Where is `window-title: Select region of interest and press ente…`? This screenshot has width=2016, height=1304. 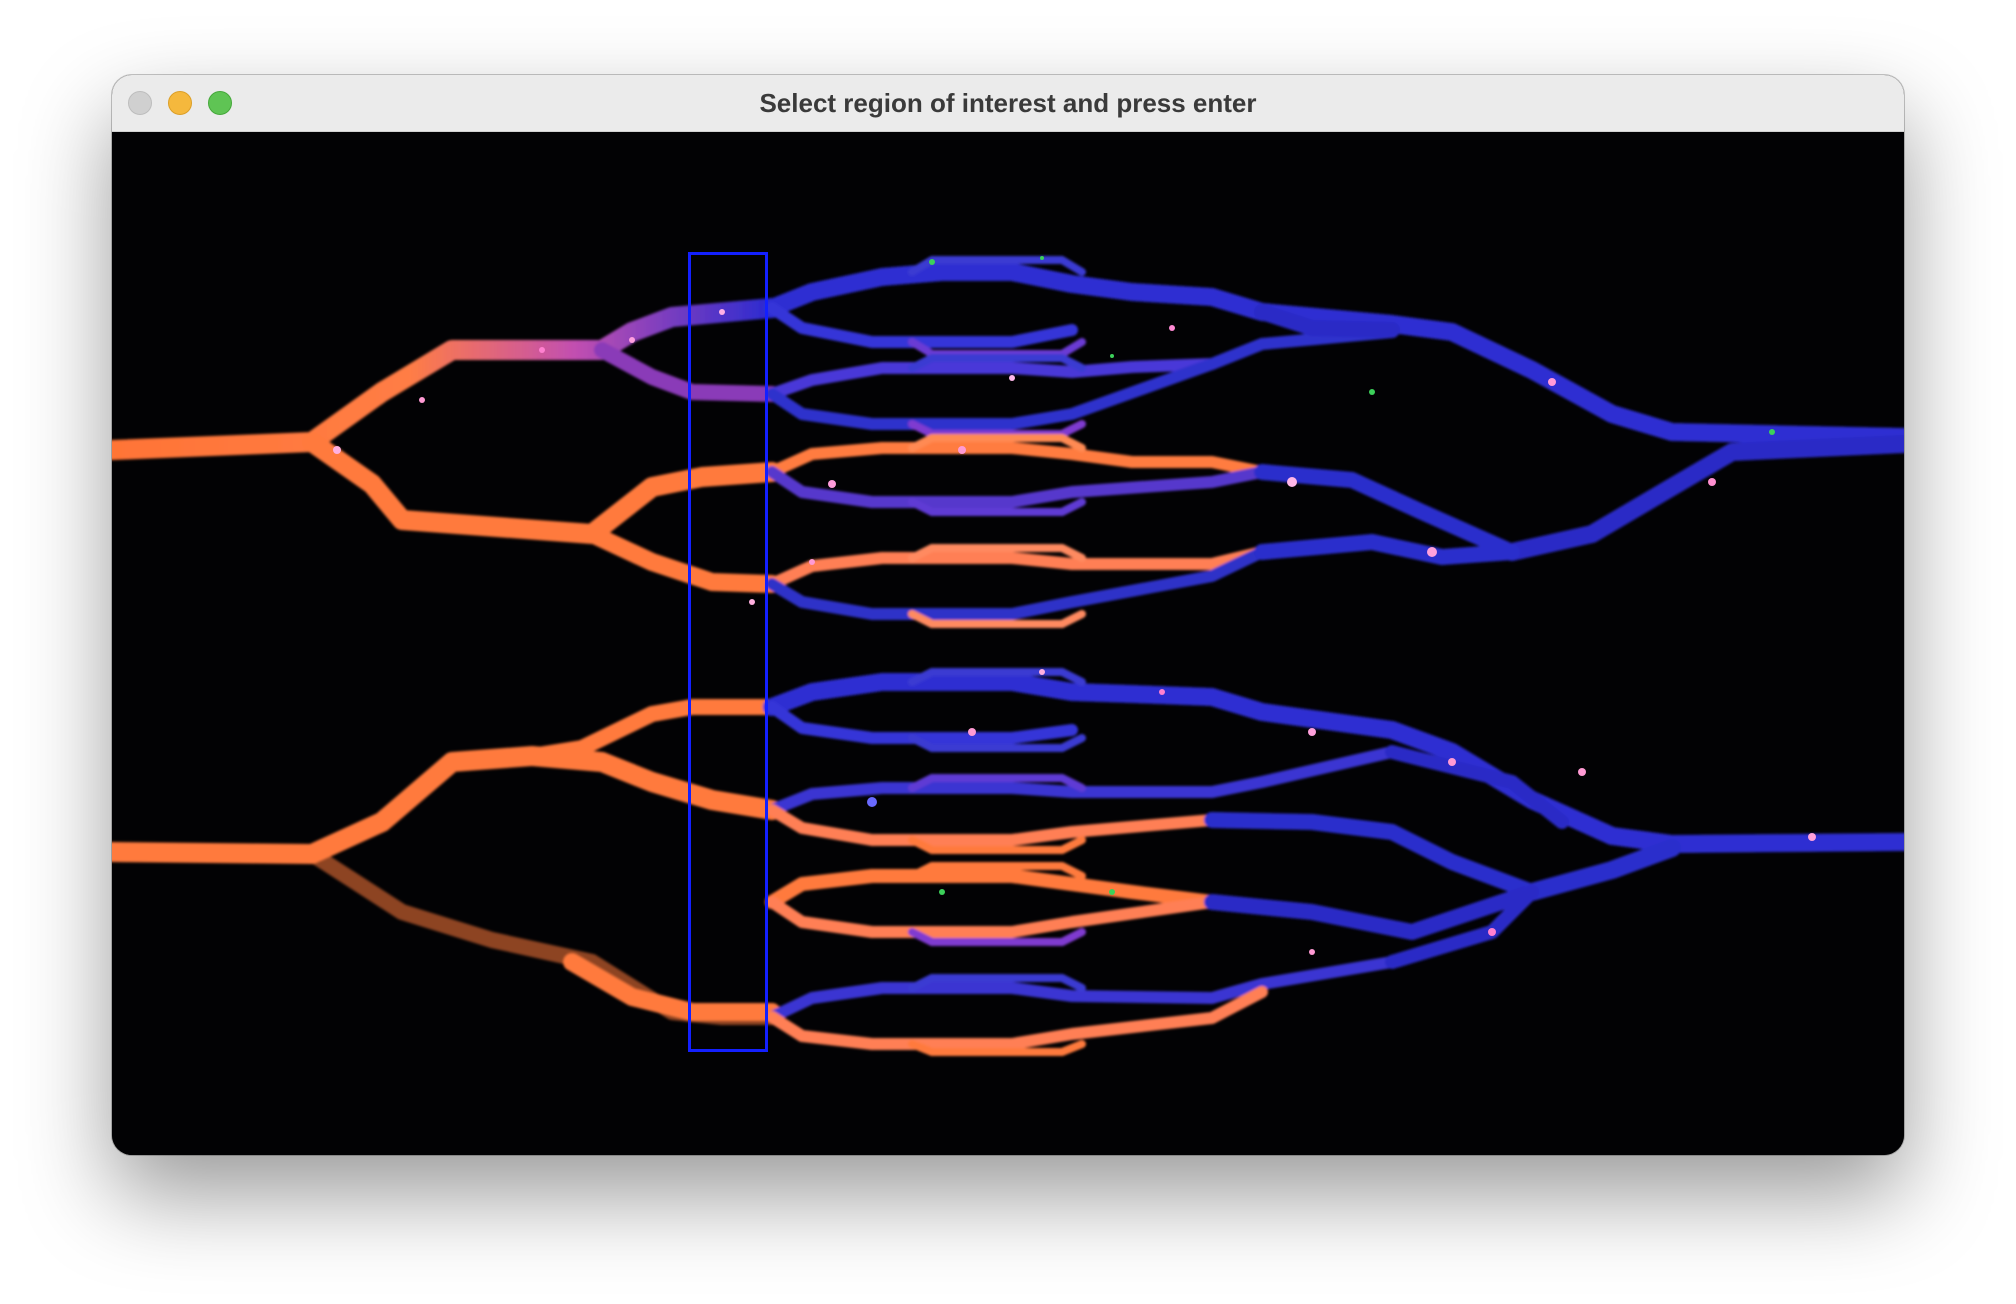
window-title: Select region of interest and press ente… is located at coordinates (1008, 103).